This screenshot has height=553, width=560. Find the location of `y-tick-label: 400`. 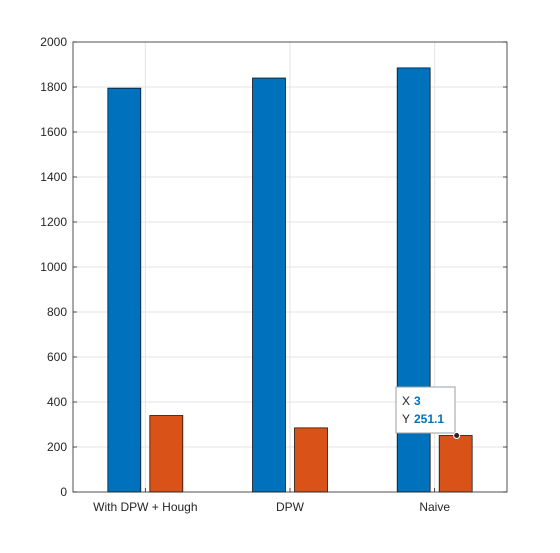

y-tick-label: 400 is located at coordinates (57, 402).